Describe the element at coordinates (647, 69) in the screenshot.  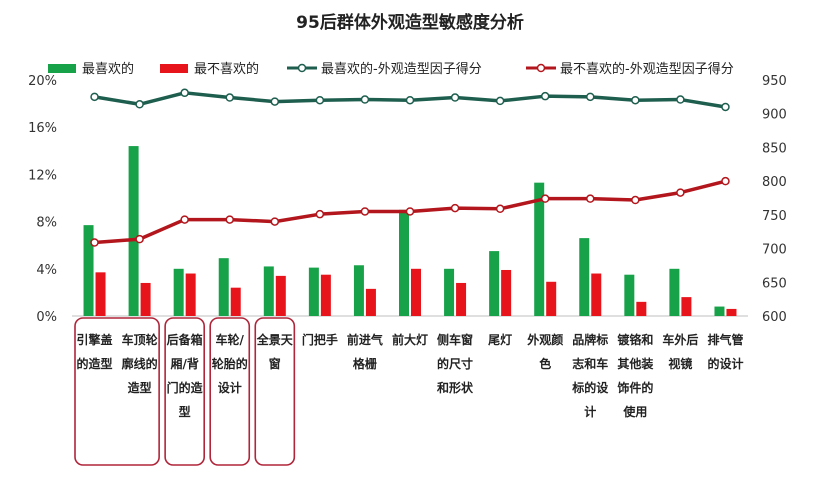
I see `legend-label: 最不喜欢的-外观造型因子得分` at that location.